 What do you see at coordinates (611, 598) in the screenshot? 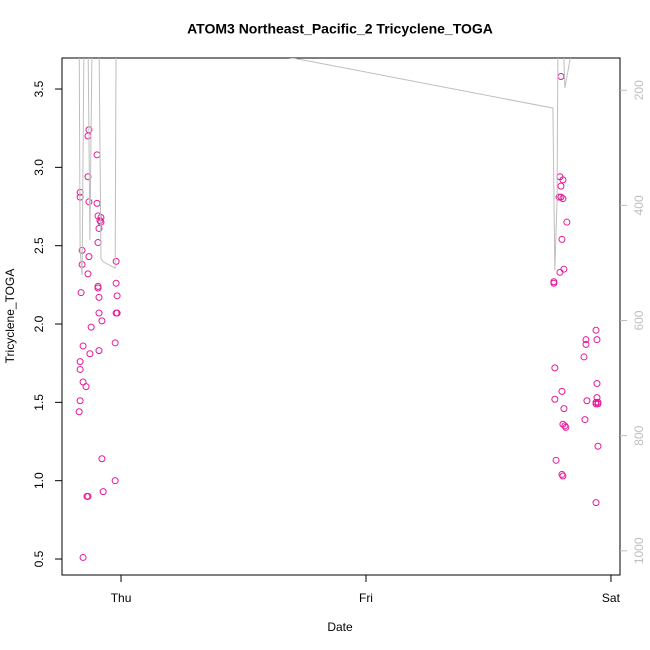
I see `x-tick-label: Sat` at bounding box center [611, 598].